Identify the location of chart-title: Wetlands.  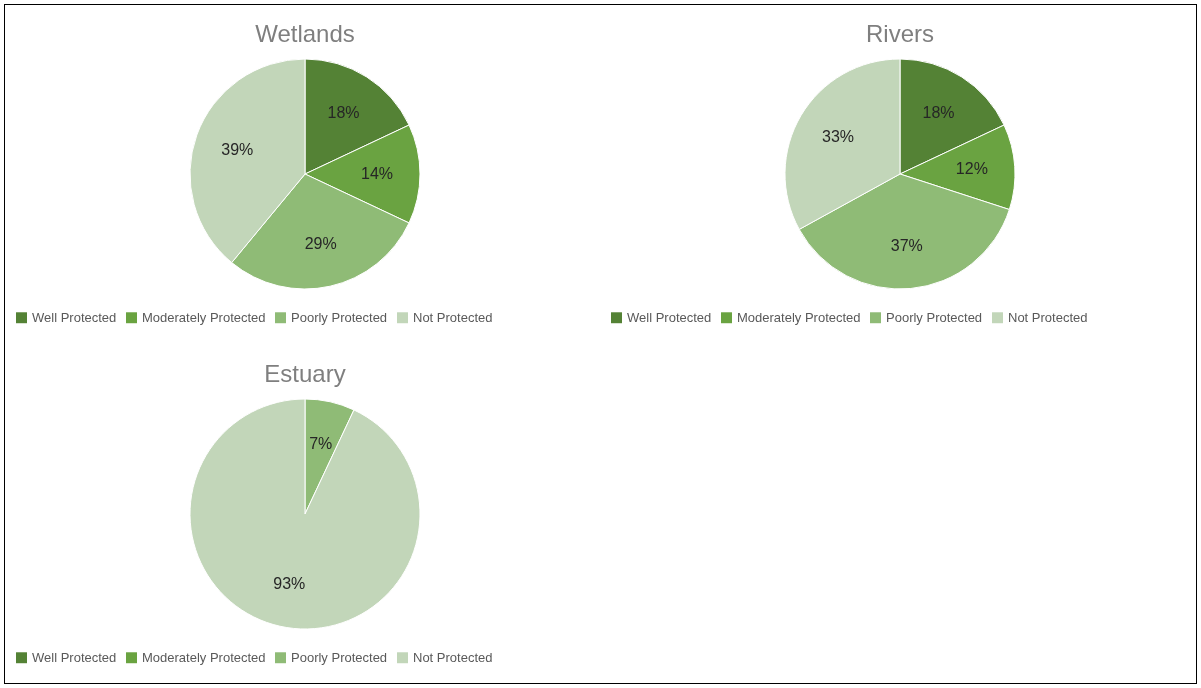
(305, 33).